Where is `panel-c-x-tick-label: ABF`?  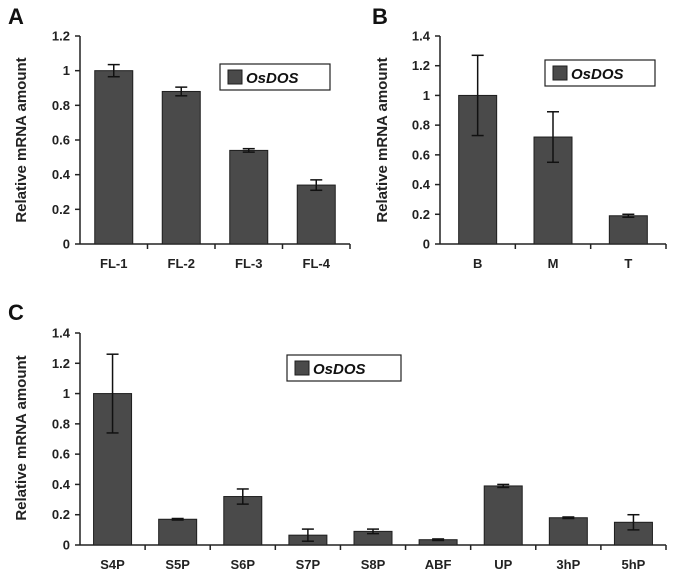
panel-c-x-tick-label: ABF is located at coordinates (438, 564).